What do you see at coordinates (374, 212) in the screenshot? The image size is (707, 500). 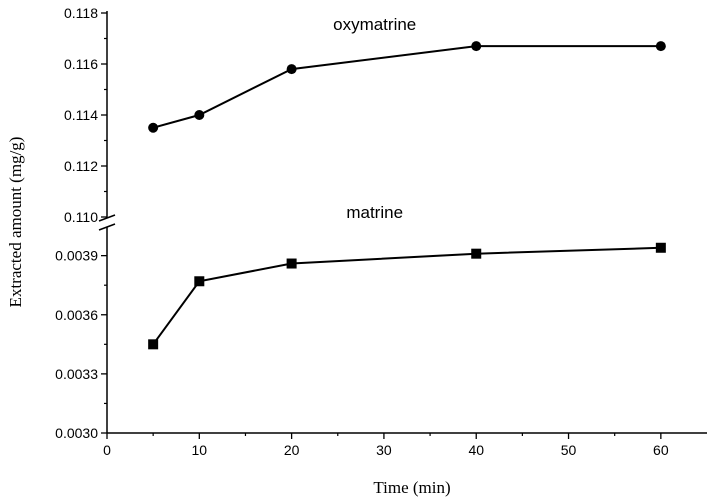 I see `matrine-label: matrine` at bounding box center [374, 212].